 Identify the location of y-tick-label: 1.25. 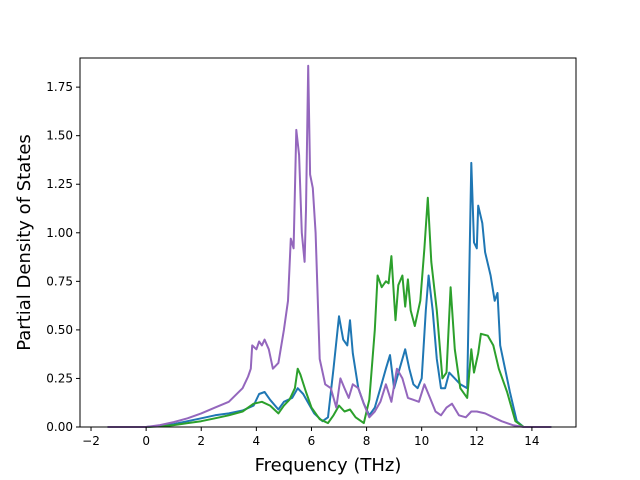
(59, 184).